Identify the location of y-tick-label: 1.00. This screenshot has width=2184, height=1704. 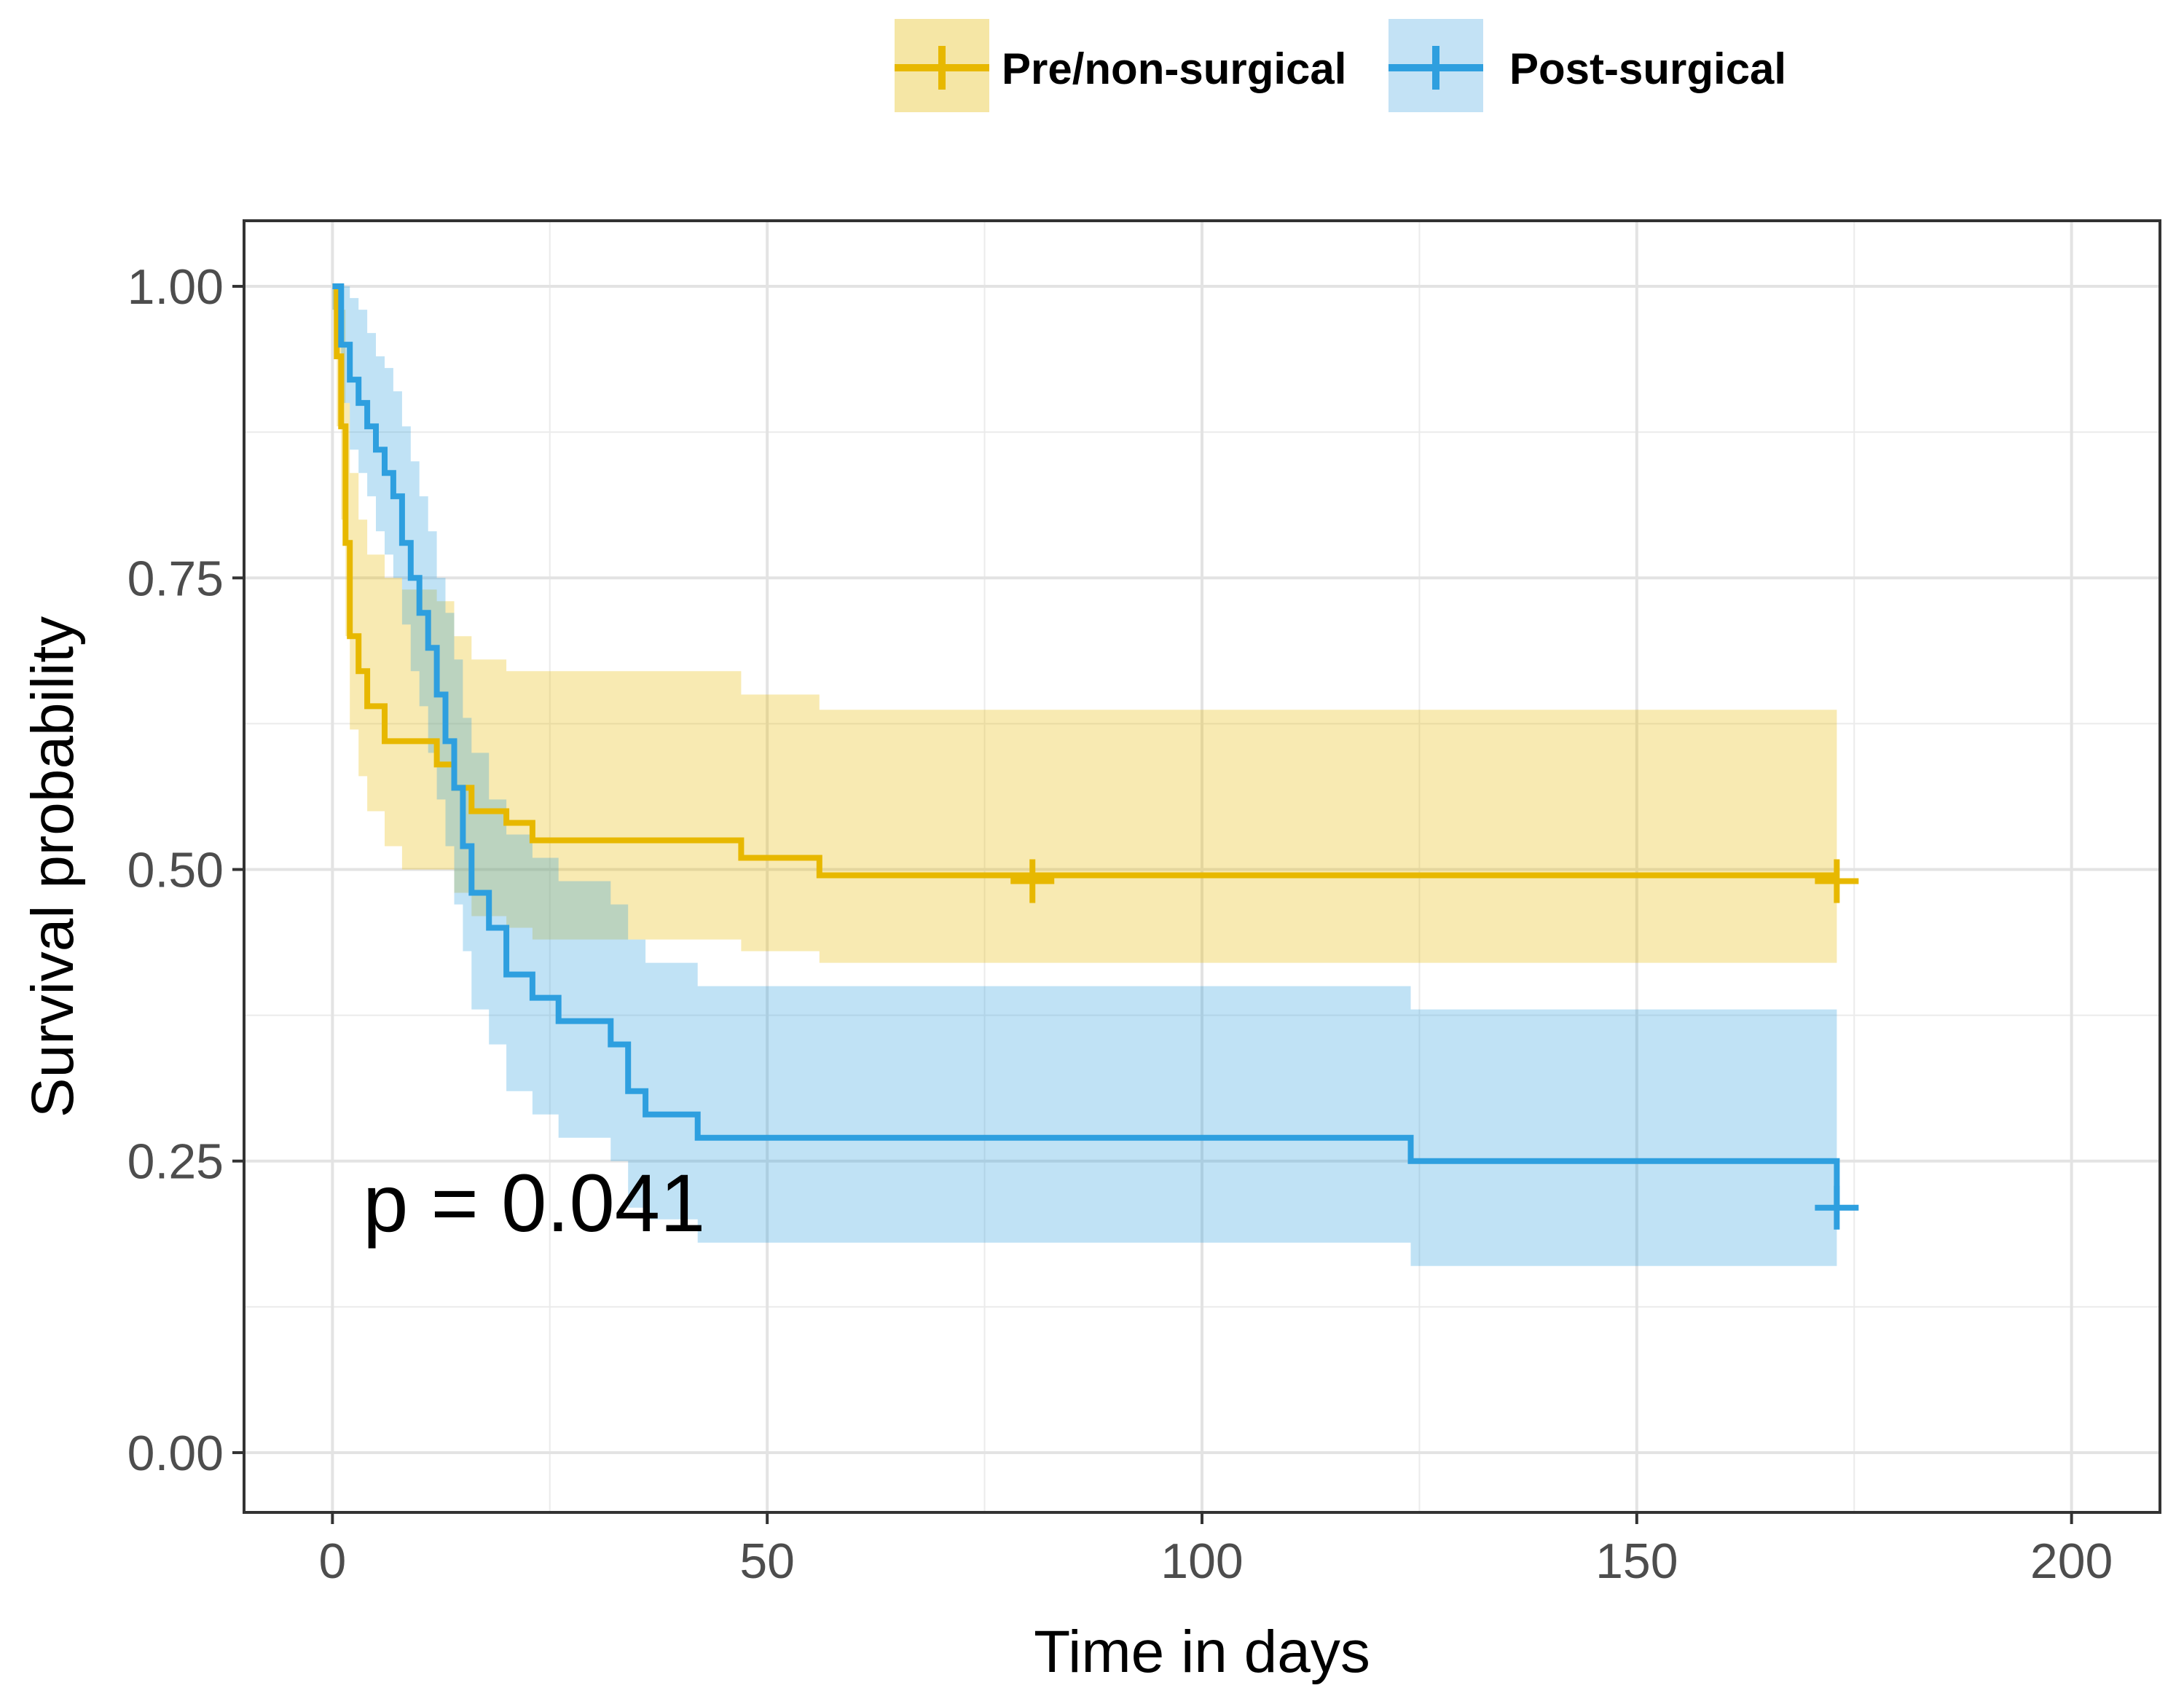
(175, 287).